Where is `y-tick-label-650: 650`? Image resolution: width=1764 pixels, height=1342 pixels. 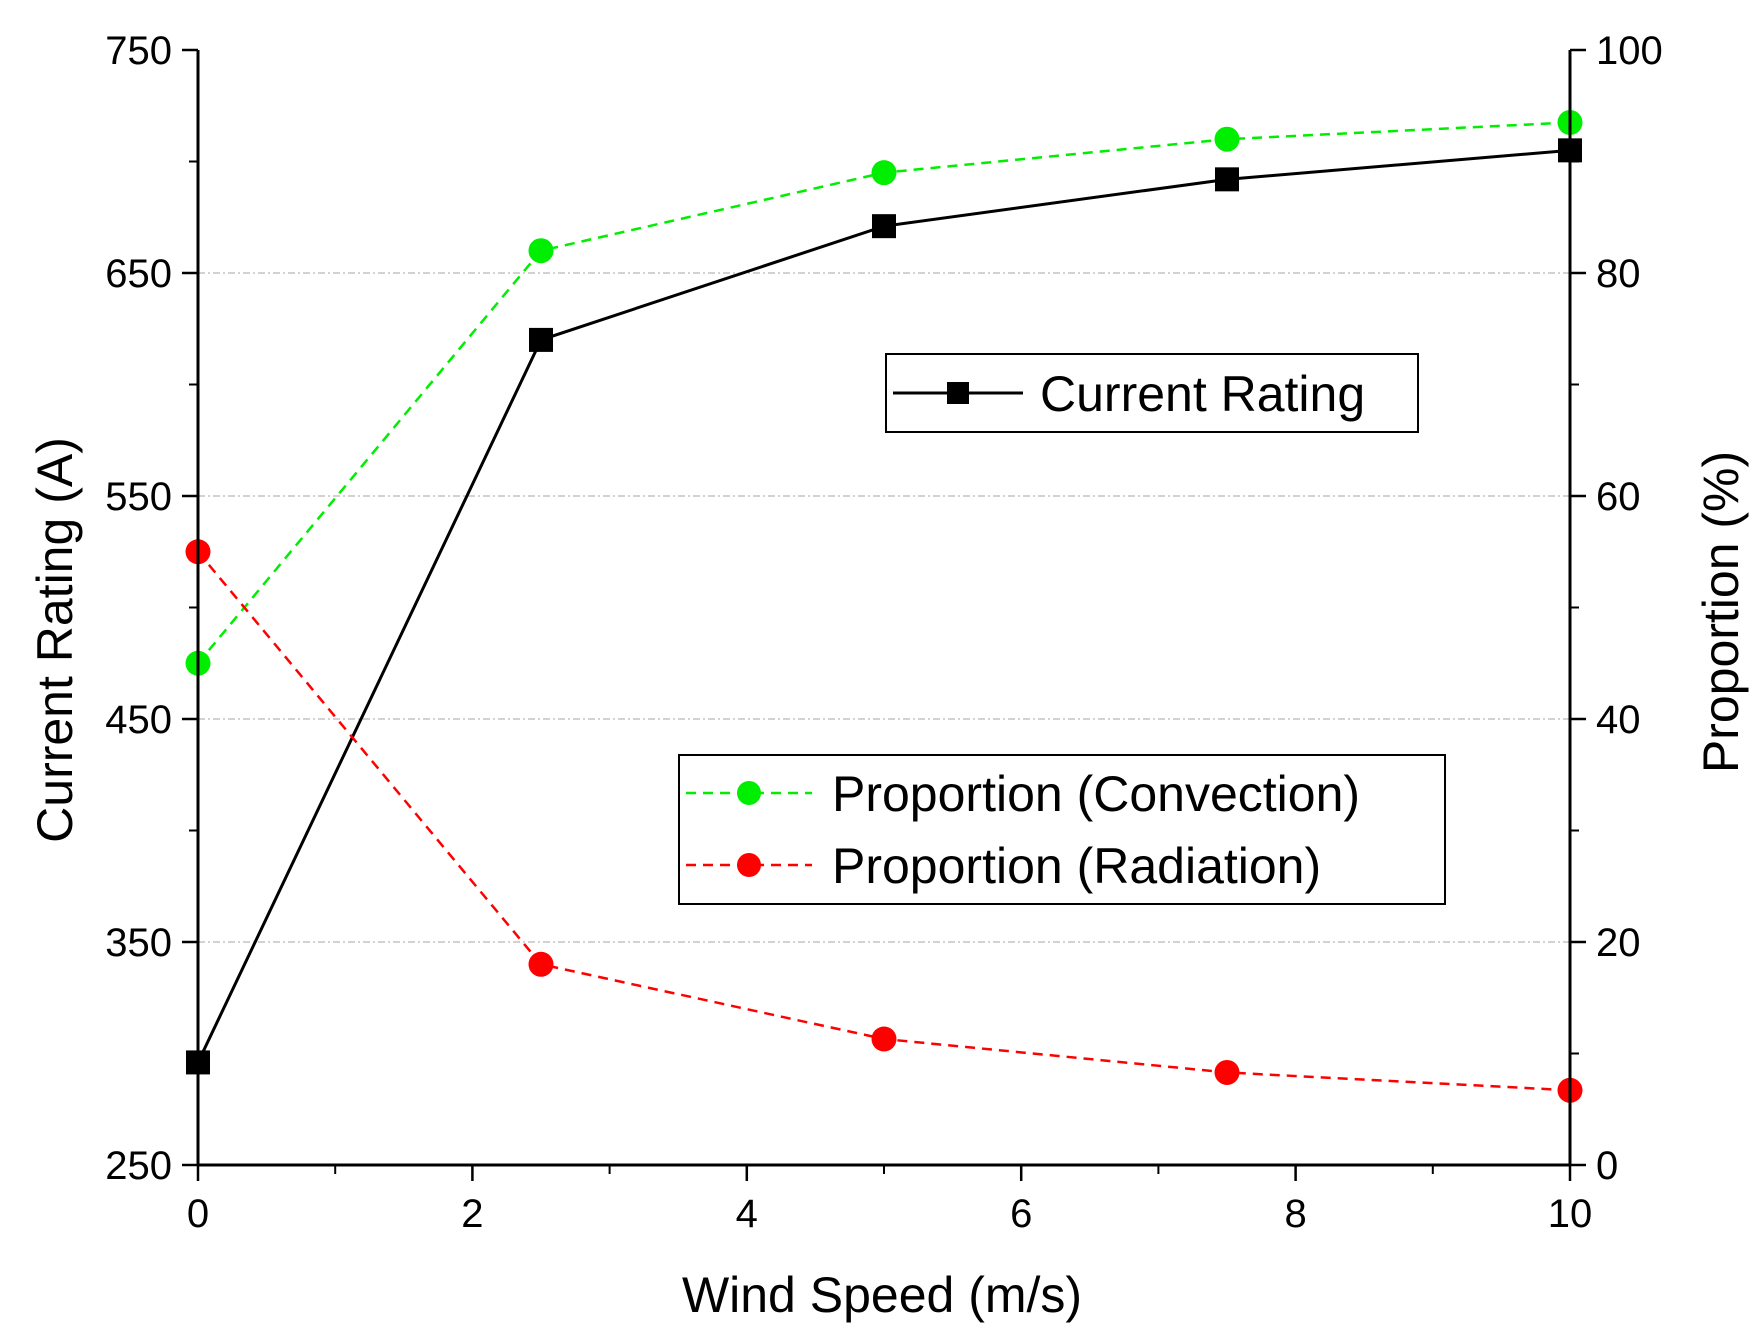
y-tick-label-650: 650 is located at coordinates (138, 274).